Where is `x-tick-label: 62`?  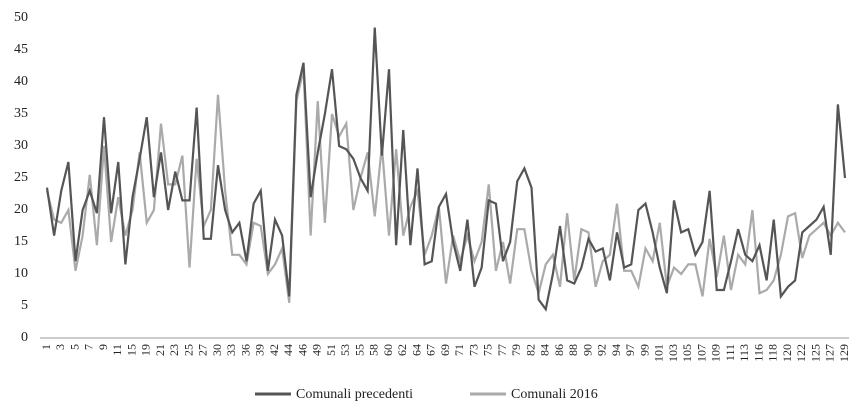 x-tick-label: 62 is located at coordinates (402, 350).